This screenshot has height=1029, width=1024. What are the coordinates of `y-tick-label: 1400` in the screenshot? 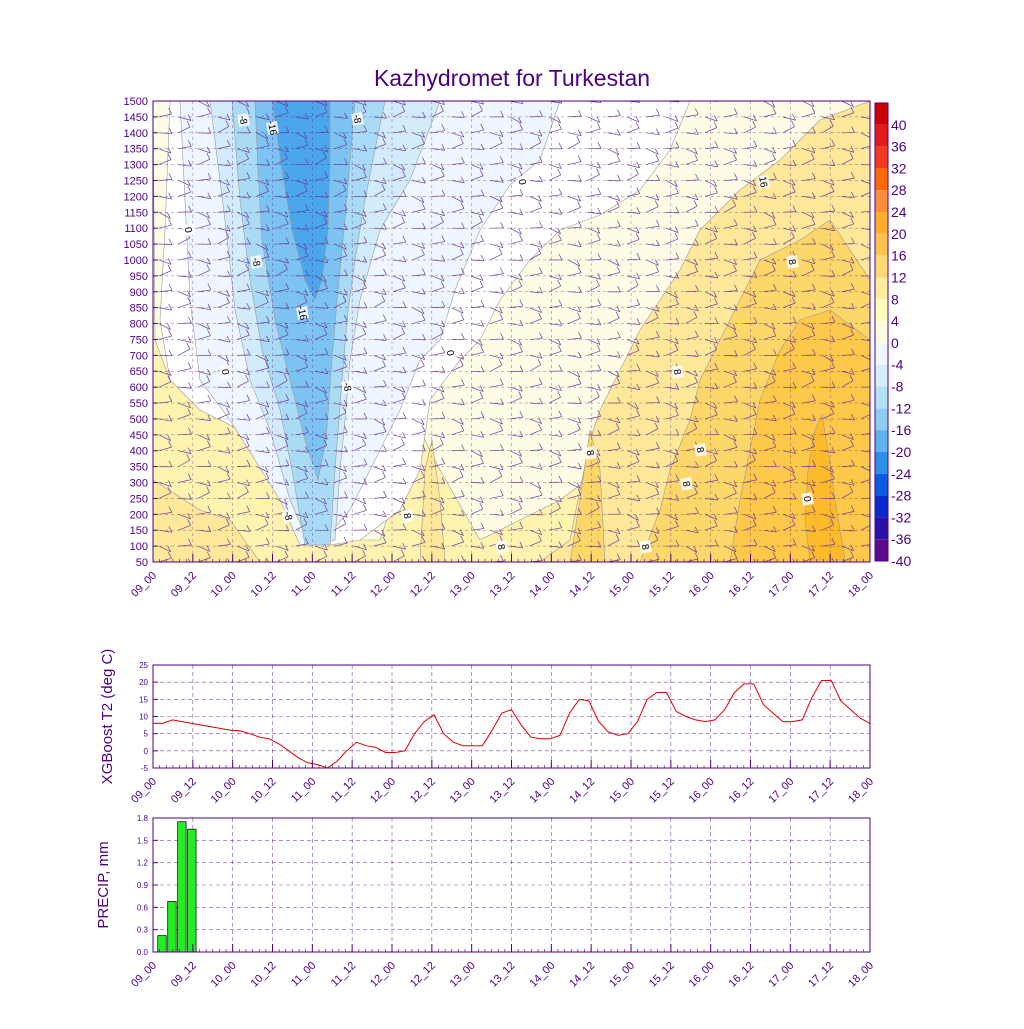 It's located at (136, 134).